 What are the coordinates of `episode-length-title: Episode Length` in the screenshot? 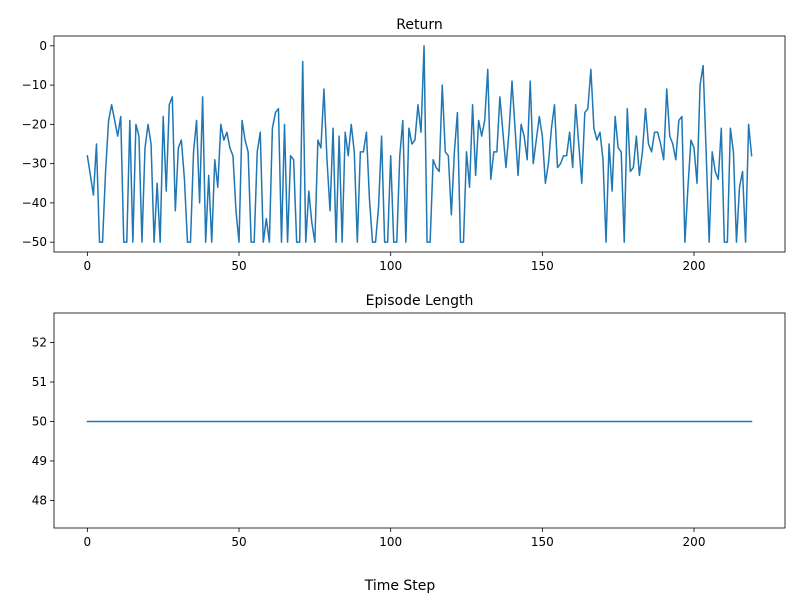 It's located at (420, 301).